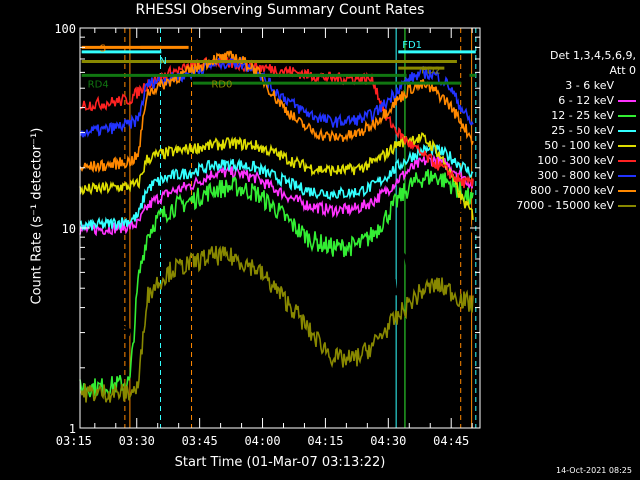 The height and width of the screenshot is (480, 640). I want to click on x-axis-label: Start Time (01-Mar-07 03:13:22), so click(280, 462).